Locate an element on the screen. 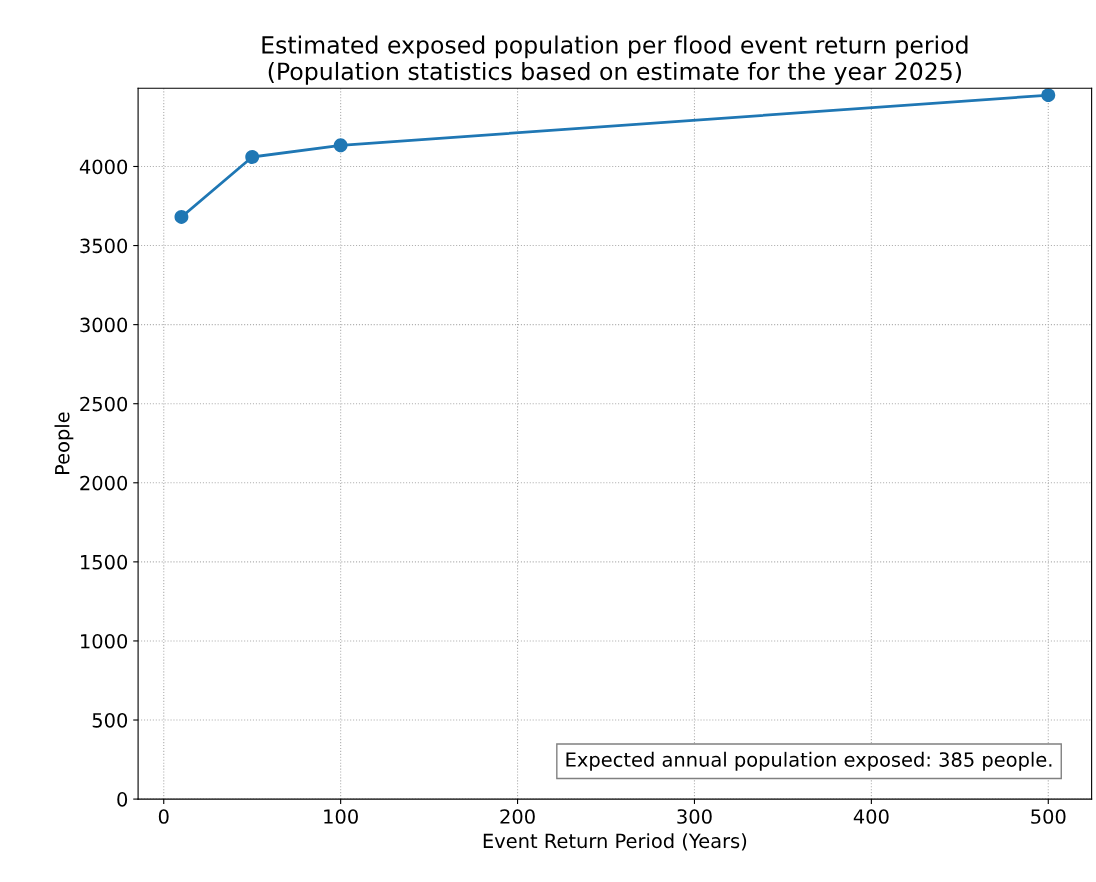  x-tick-label: 200 is located at coordinates (517, 816).